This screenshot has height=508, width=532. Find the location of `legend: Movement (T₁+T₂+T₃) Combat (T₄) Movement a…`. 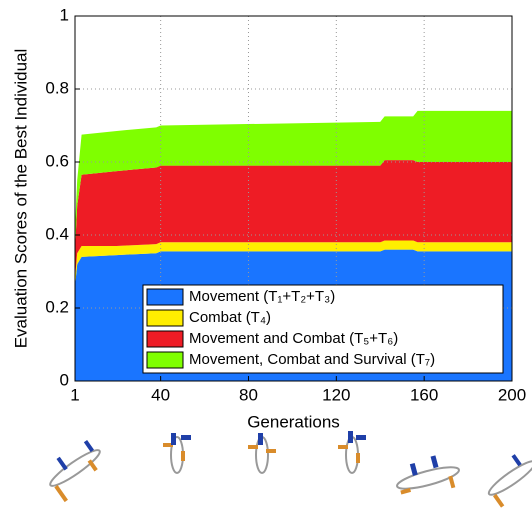

legend: Movement (T₁+T₂+T₃) Combat (T₄) Movement a… is located at coordinates (323, 329).